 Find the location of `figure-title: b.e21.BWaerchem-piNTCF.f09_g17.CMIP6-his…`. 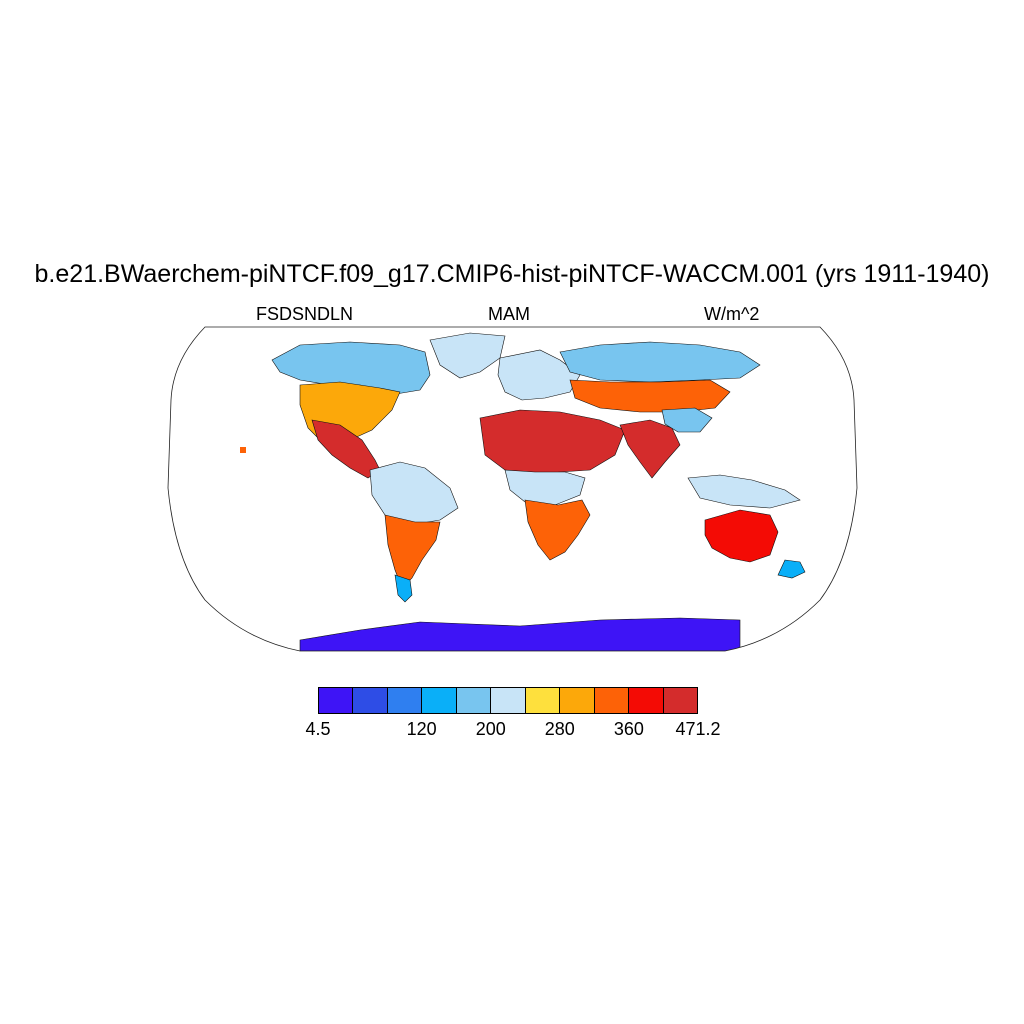

figure-title: b.e21.BWaerchem-piNTCF.f09_g17.CMIP6-his… is located at coordinates (512, 274).